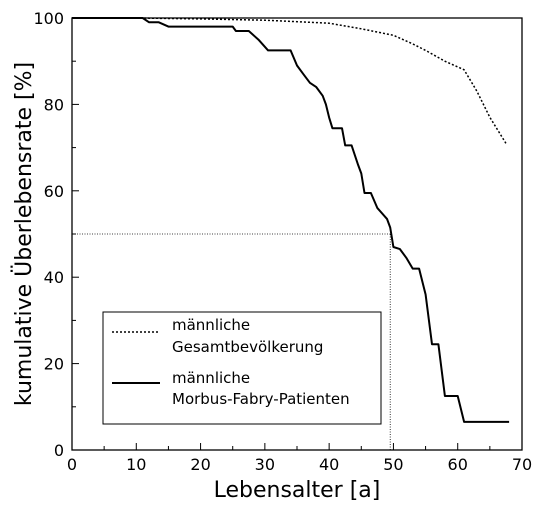 The height and width of the screenshot is (512, 548). I want to click on x-tick-label-70: 70, so click(522, 464).